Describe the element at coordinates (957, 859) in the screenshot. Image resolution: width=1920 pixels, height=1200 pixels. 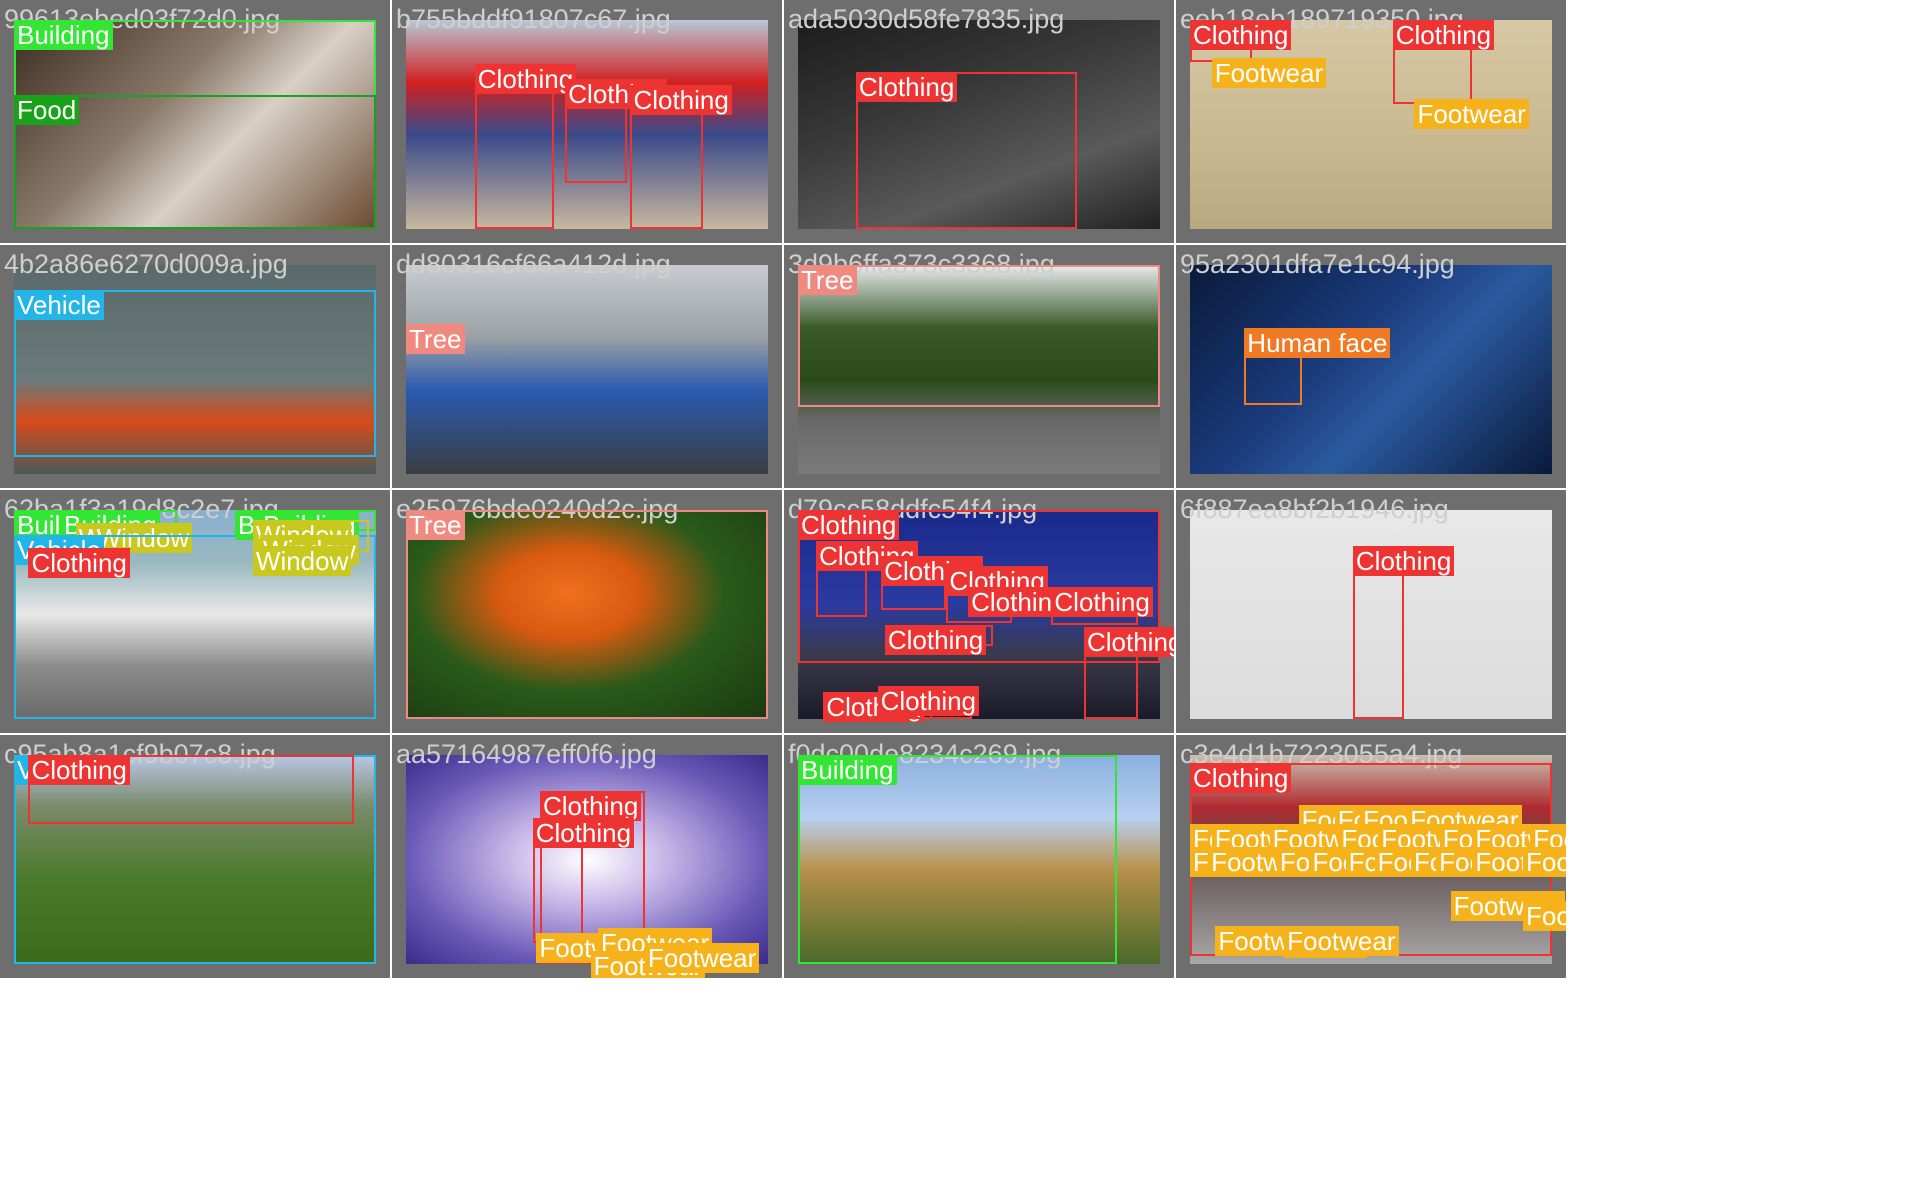
I see `bounding-box: Building` at that location.